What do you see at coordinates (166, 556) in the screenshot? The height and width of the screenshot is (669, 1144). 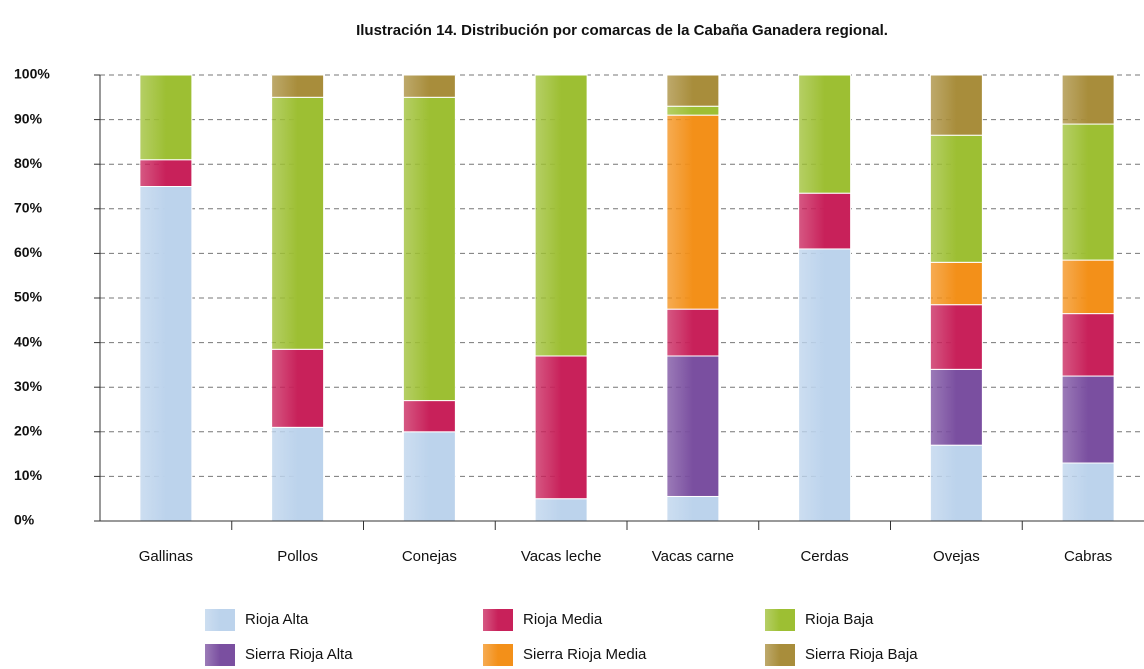 I see `x-tick-label: Gallinas` at bounding box center [166, 556].